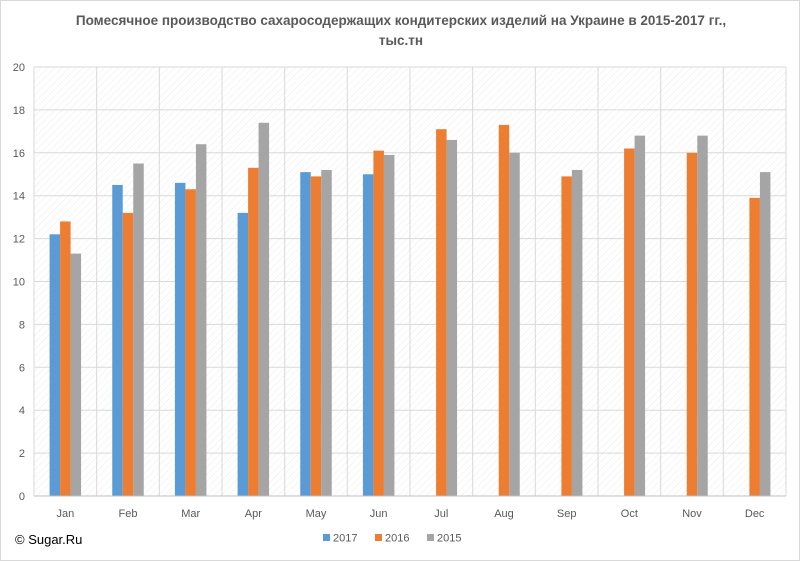 Image resolution: width=800 pixels, height=561 pixels. I want to click on source-credit: © Sugar.Ru, so click(49, 539).